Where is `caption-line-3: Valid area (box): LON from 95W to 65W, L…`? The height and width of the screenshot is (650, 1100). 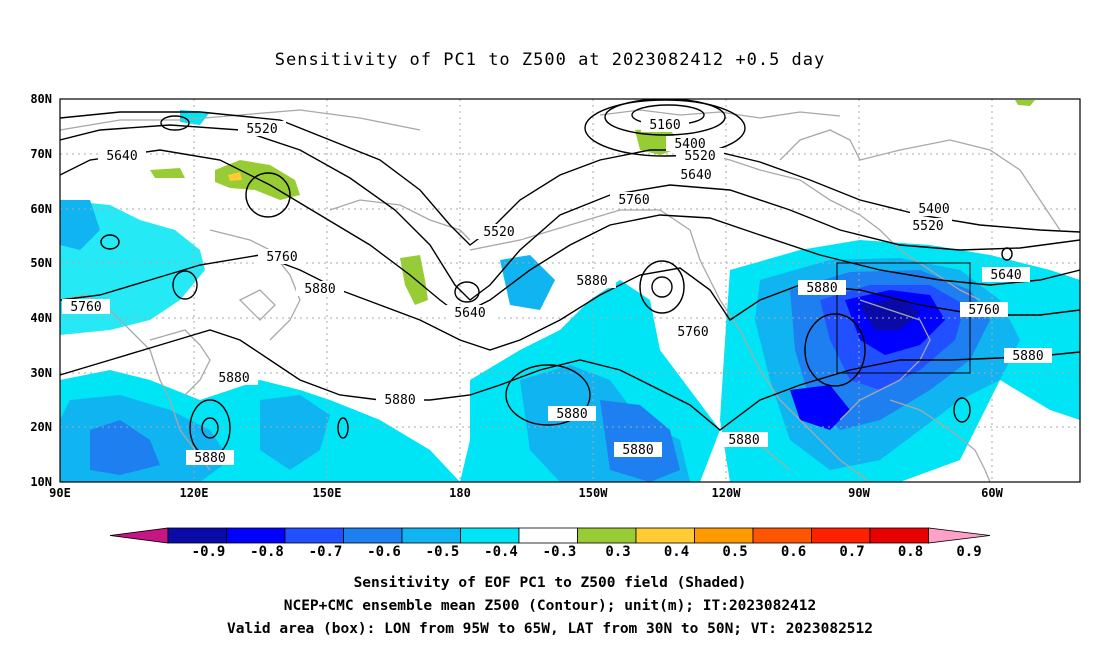 caption-line-3: Valid area (box): LON from 95W to 65W, L… is located at coordinates (549, 629).